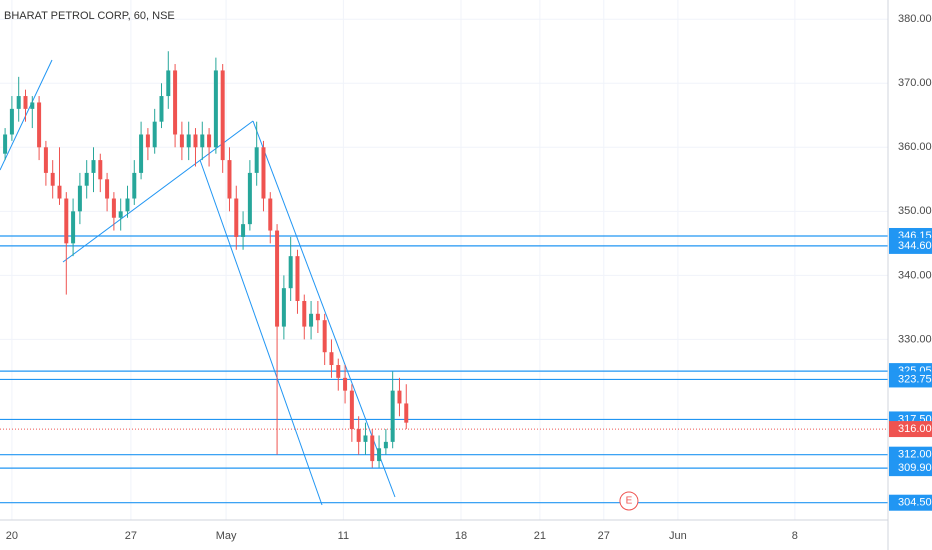  I want to click on earnings-marker, so click(629, 501).